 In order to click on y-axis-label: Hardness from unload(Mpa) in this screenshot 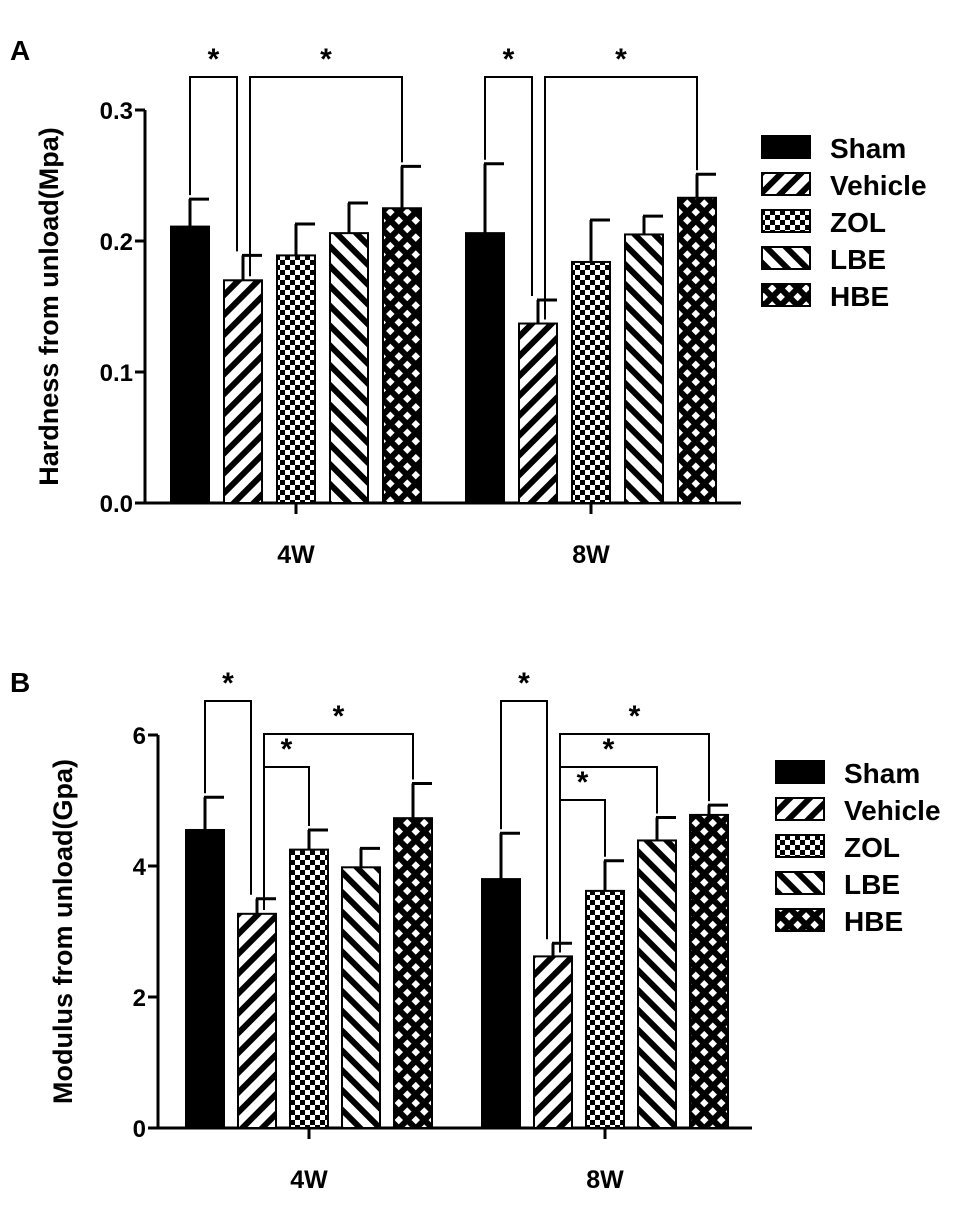, I will do `click(49, 306)`.